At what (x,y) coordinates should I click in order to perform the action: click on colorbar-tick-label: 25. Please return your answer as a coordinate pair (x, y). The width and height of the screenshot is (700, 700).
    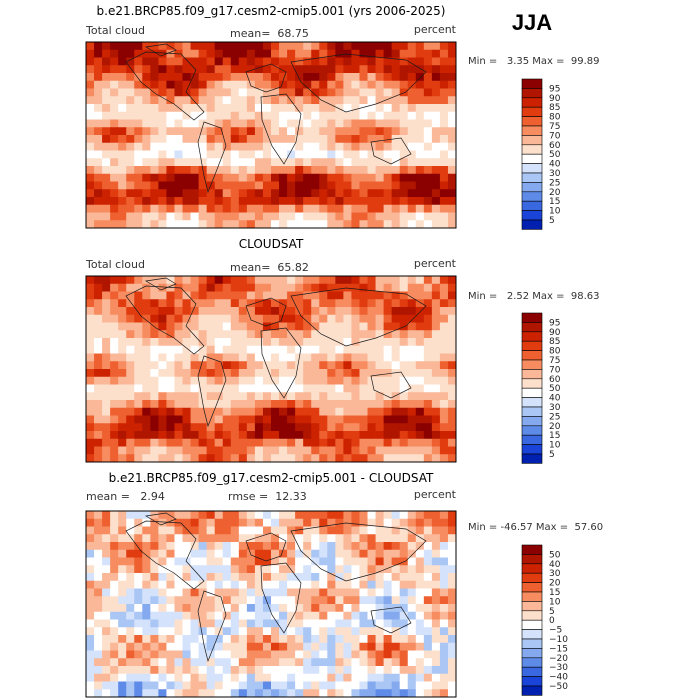
    Looking at the image, I should click on (554, 183).